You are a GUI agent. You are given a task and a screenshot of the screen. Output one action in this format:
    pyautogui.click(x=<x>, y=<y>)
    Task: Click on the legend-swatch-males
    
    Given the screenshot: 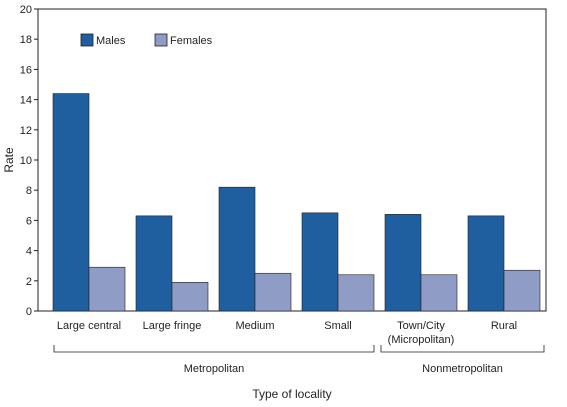 What is the action you would take?
    pyautogui.click(x=87, y=40)
    